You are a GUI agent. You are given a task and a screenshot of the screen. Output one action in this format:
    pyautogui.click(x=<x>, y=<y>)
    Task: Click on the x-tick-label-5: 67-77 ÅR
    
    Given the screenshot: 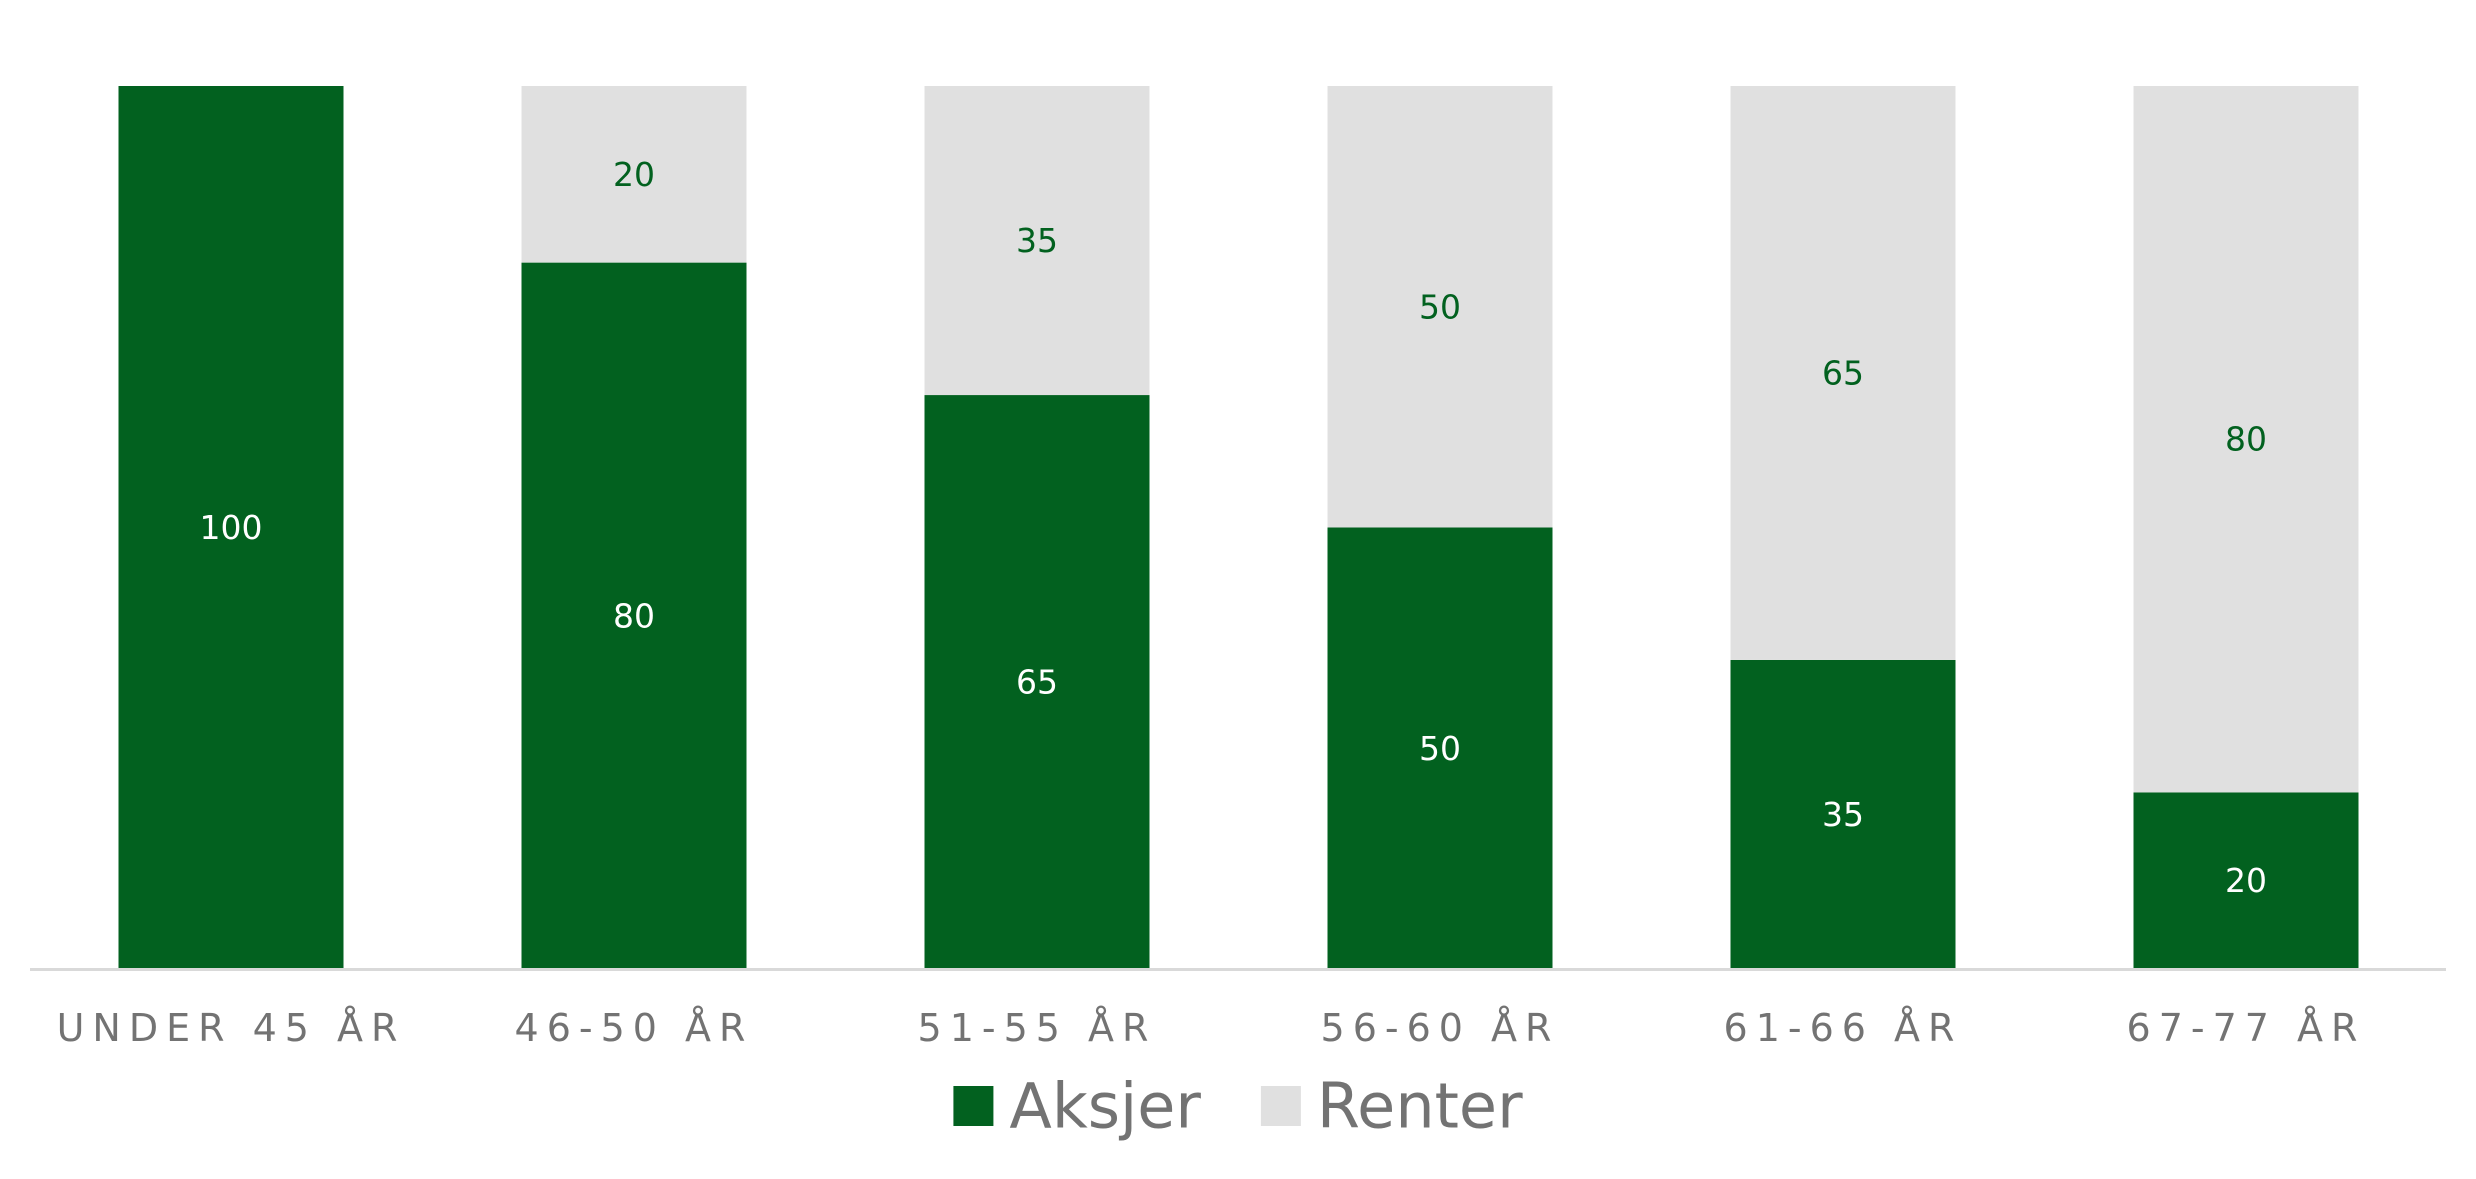 What is the action you would take?
    pyautogui.click(x=2246, y=1028)
    